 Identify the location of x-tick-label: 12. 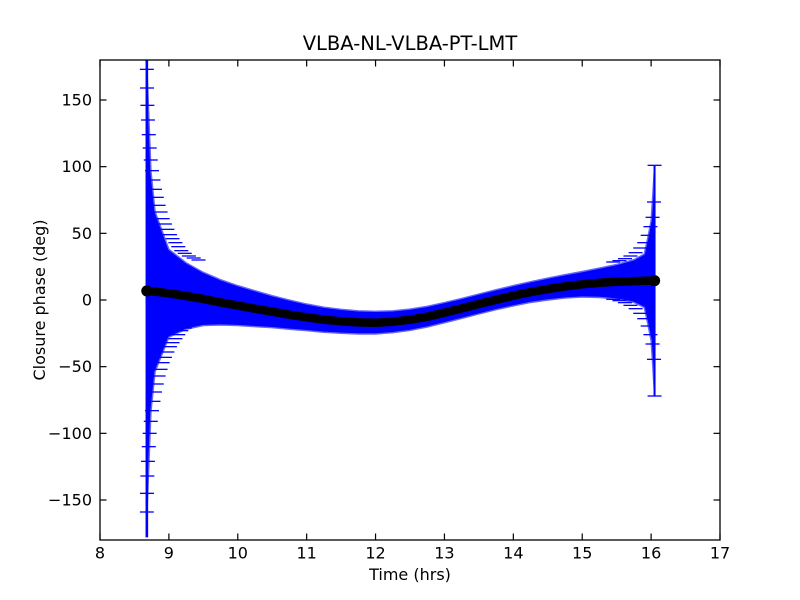
(375, 553).